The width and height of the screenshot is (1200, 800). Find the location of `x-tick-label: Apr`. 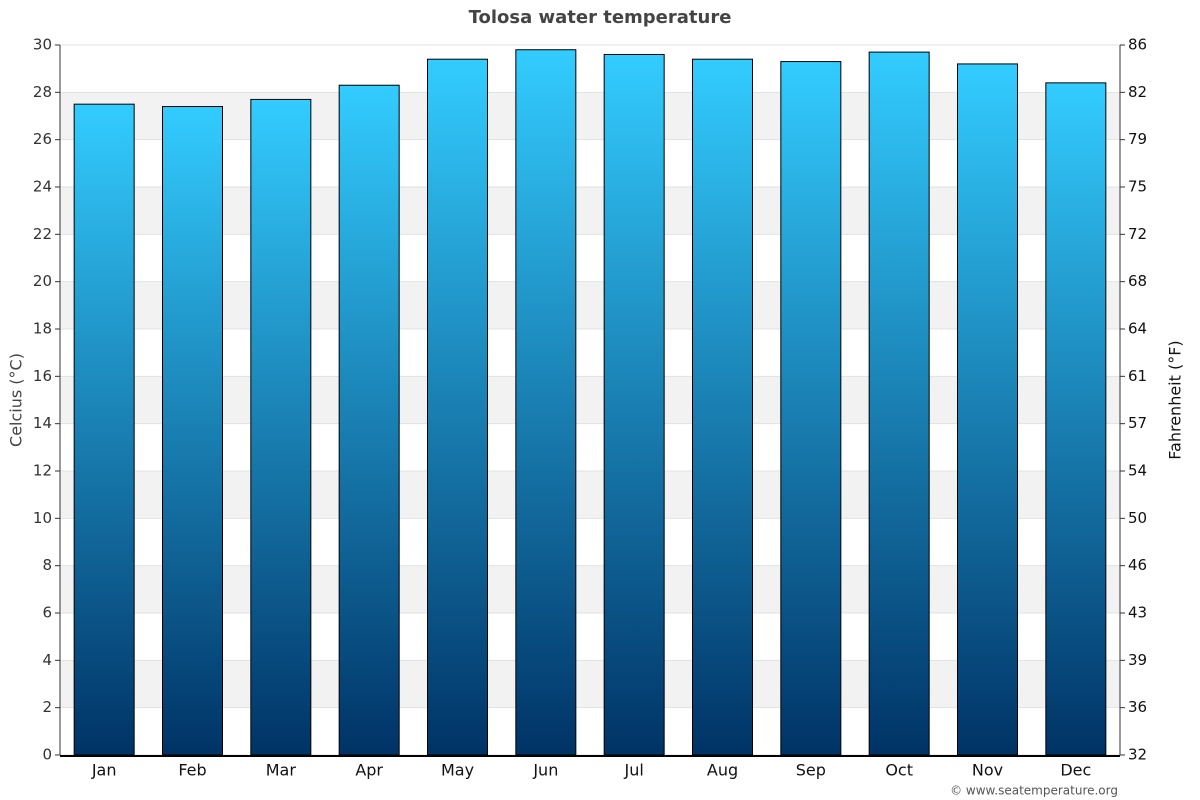

x-tick-label: Apr is located at coordinates (369, 770).